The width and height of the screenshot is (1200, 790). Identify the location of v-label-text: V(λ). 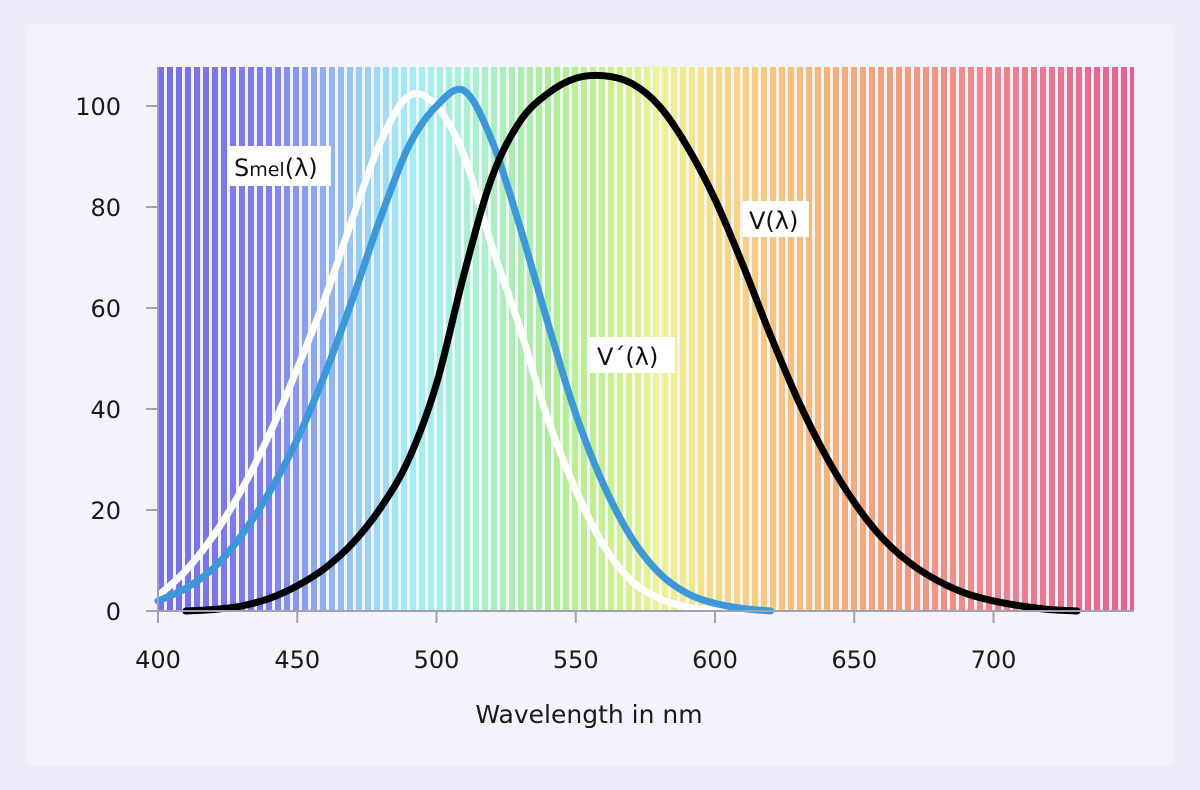
(773, 221).